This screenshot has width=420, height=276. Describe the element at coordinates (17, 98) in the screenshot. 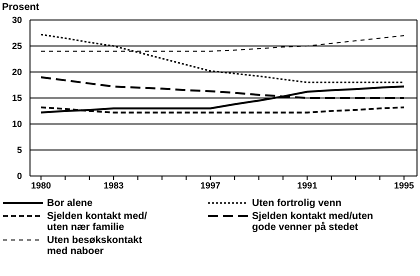

I see `y-tick-label: 15` at that location.